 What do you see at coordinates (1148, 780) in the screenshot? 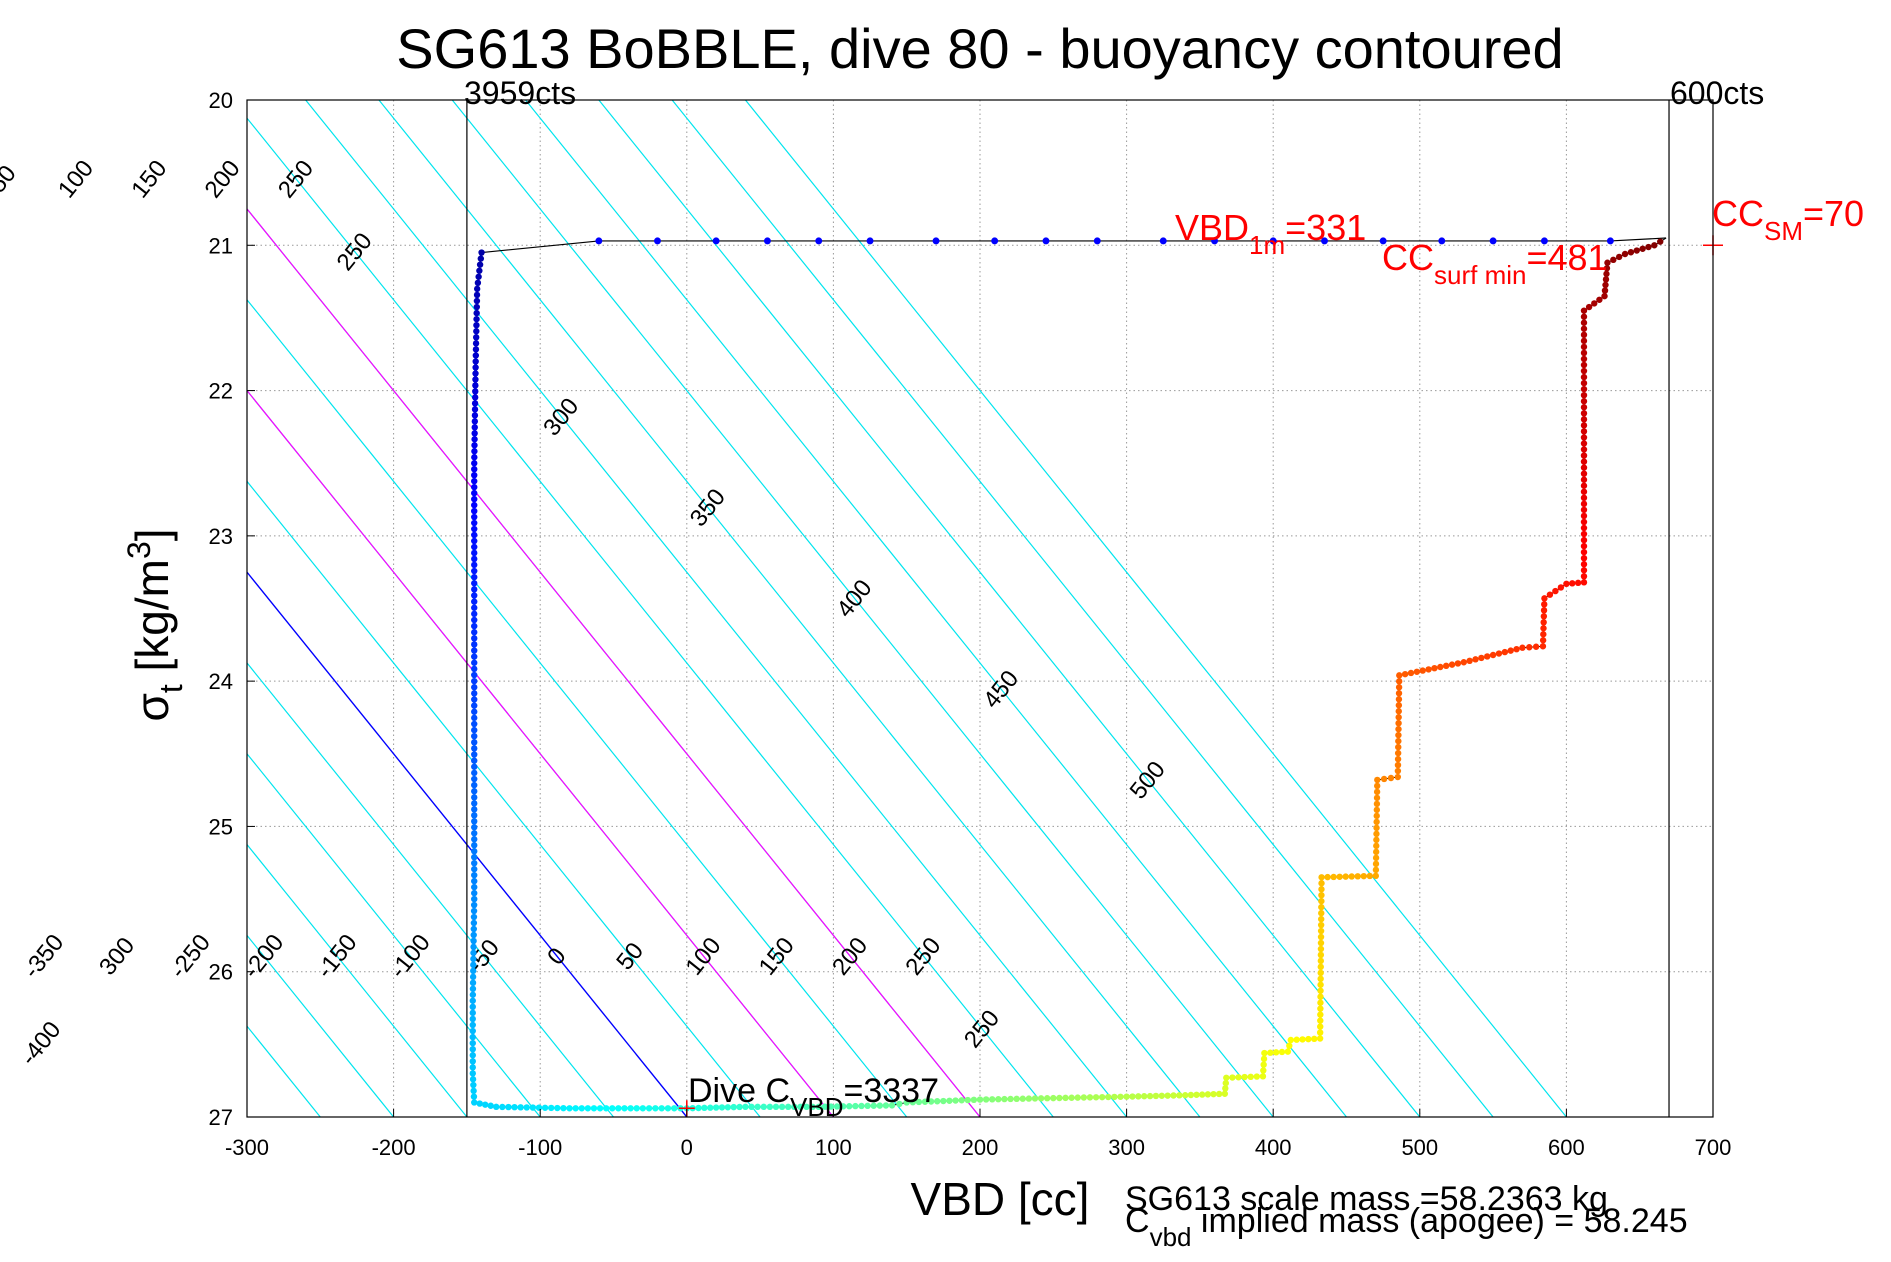
I see `contour-label: 500` at bounding box center [1148, 780].